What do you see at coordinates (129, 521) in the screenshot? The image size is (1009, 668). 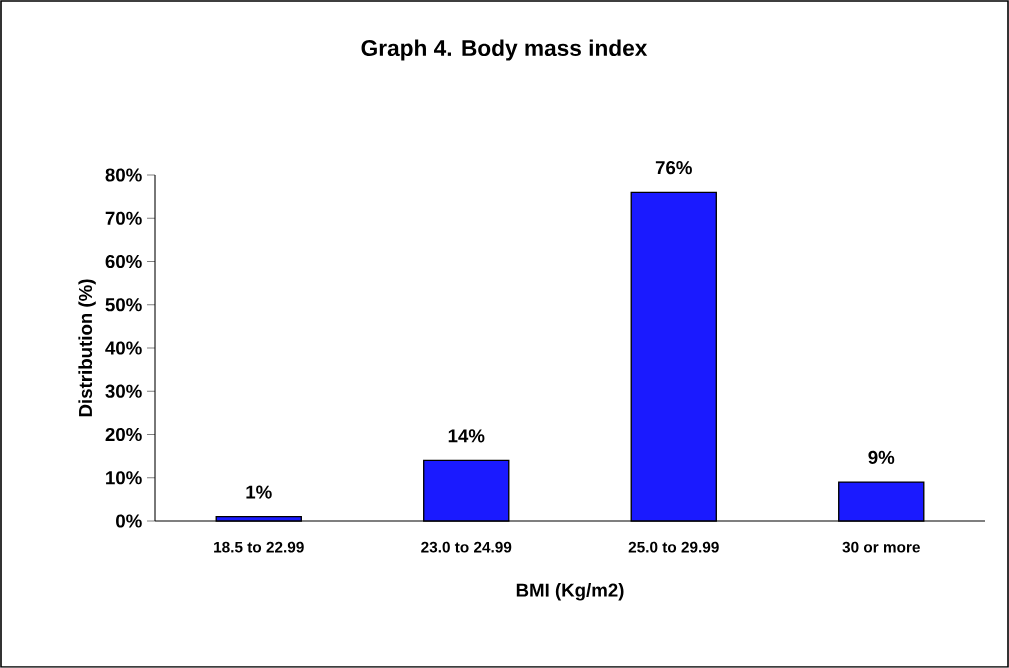 I see `y-tick-label: 0%` at bounding box center [129, 521].